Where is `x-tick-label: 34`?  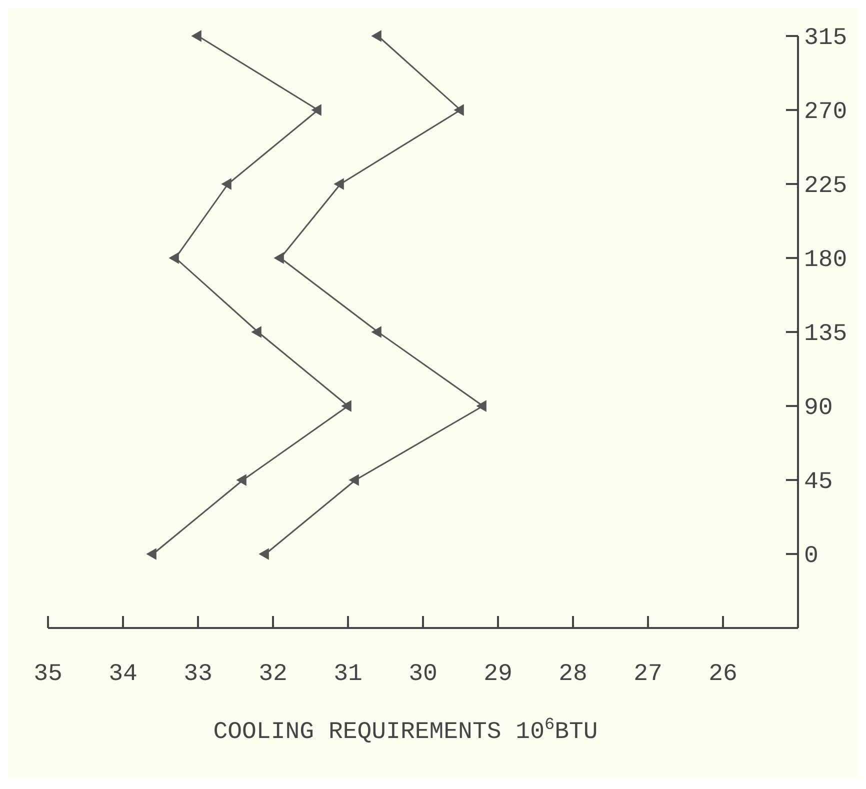
x-tick-label: 34 is located at coordinates (123, 674).